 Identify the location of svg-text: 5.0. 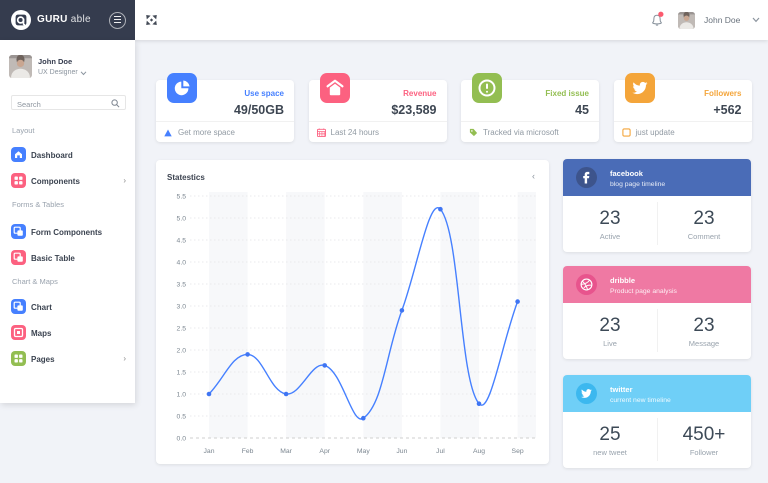
(182, 219).